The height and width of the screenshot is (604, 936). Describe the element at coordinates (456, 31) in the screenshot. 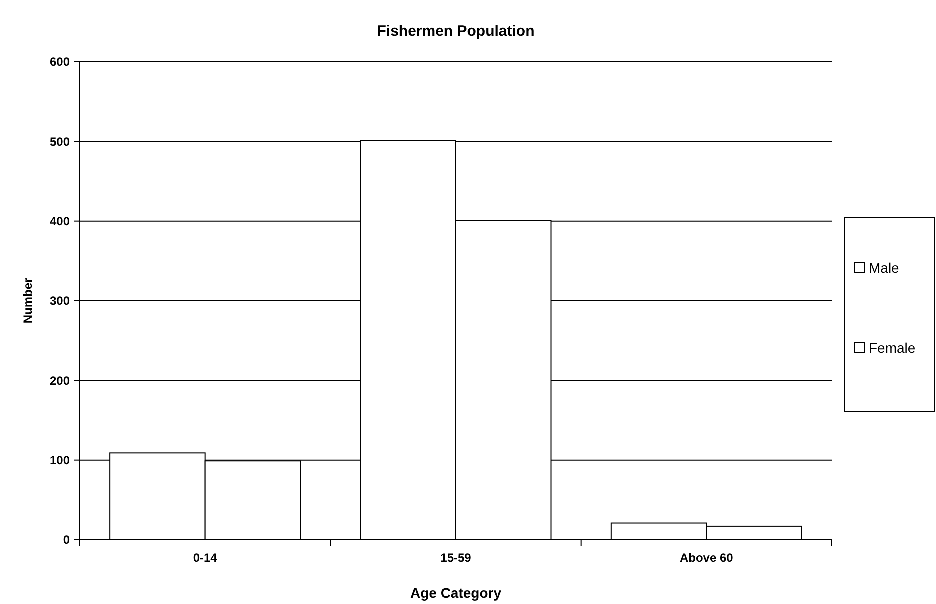

I see `chart-title: Fishermen Population` at that location.